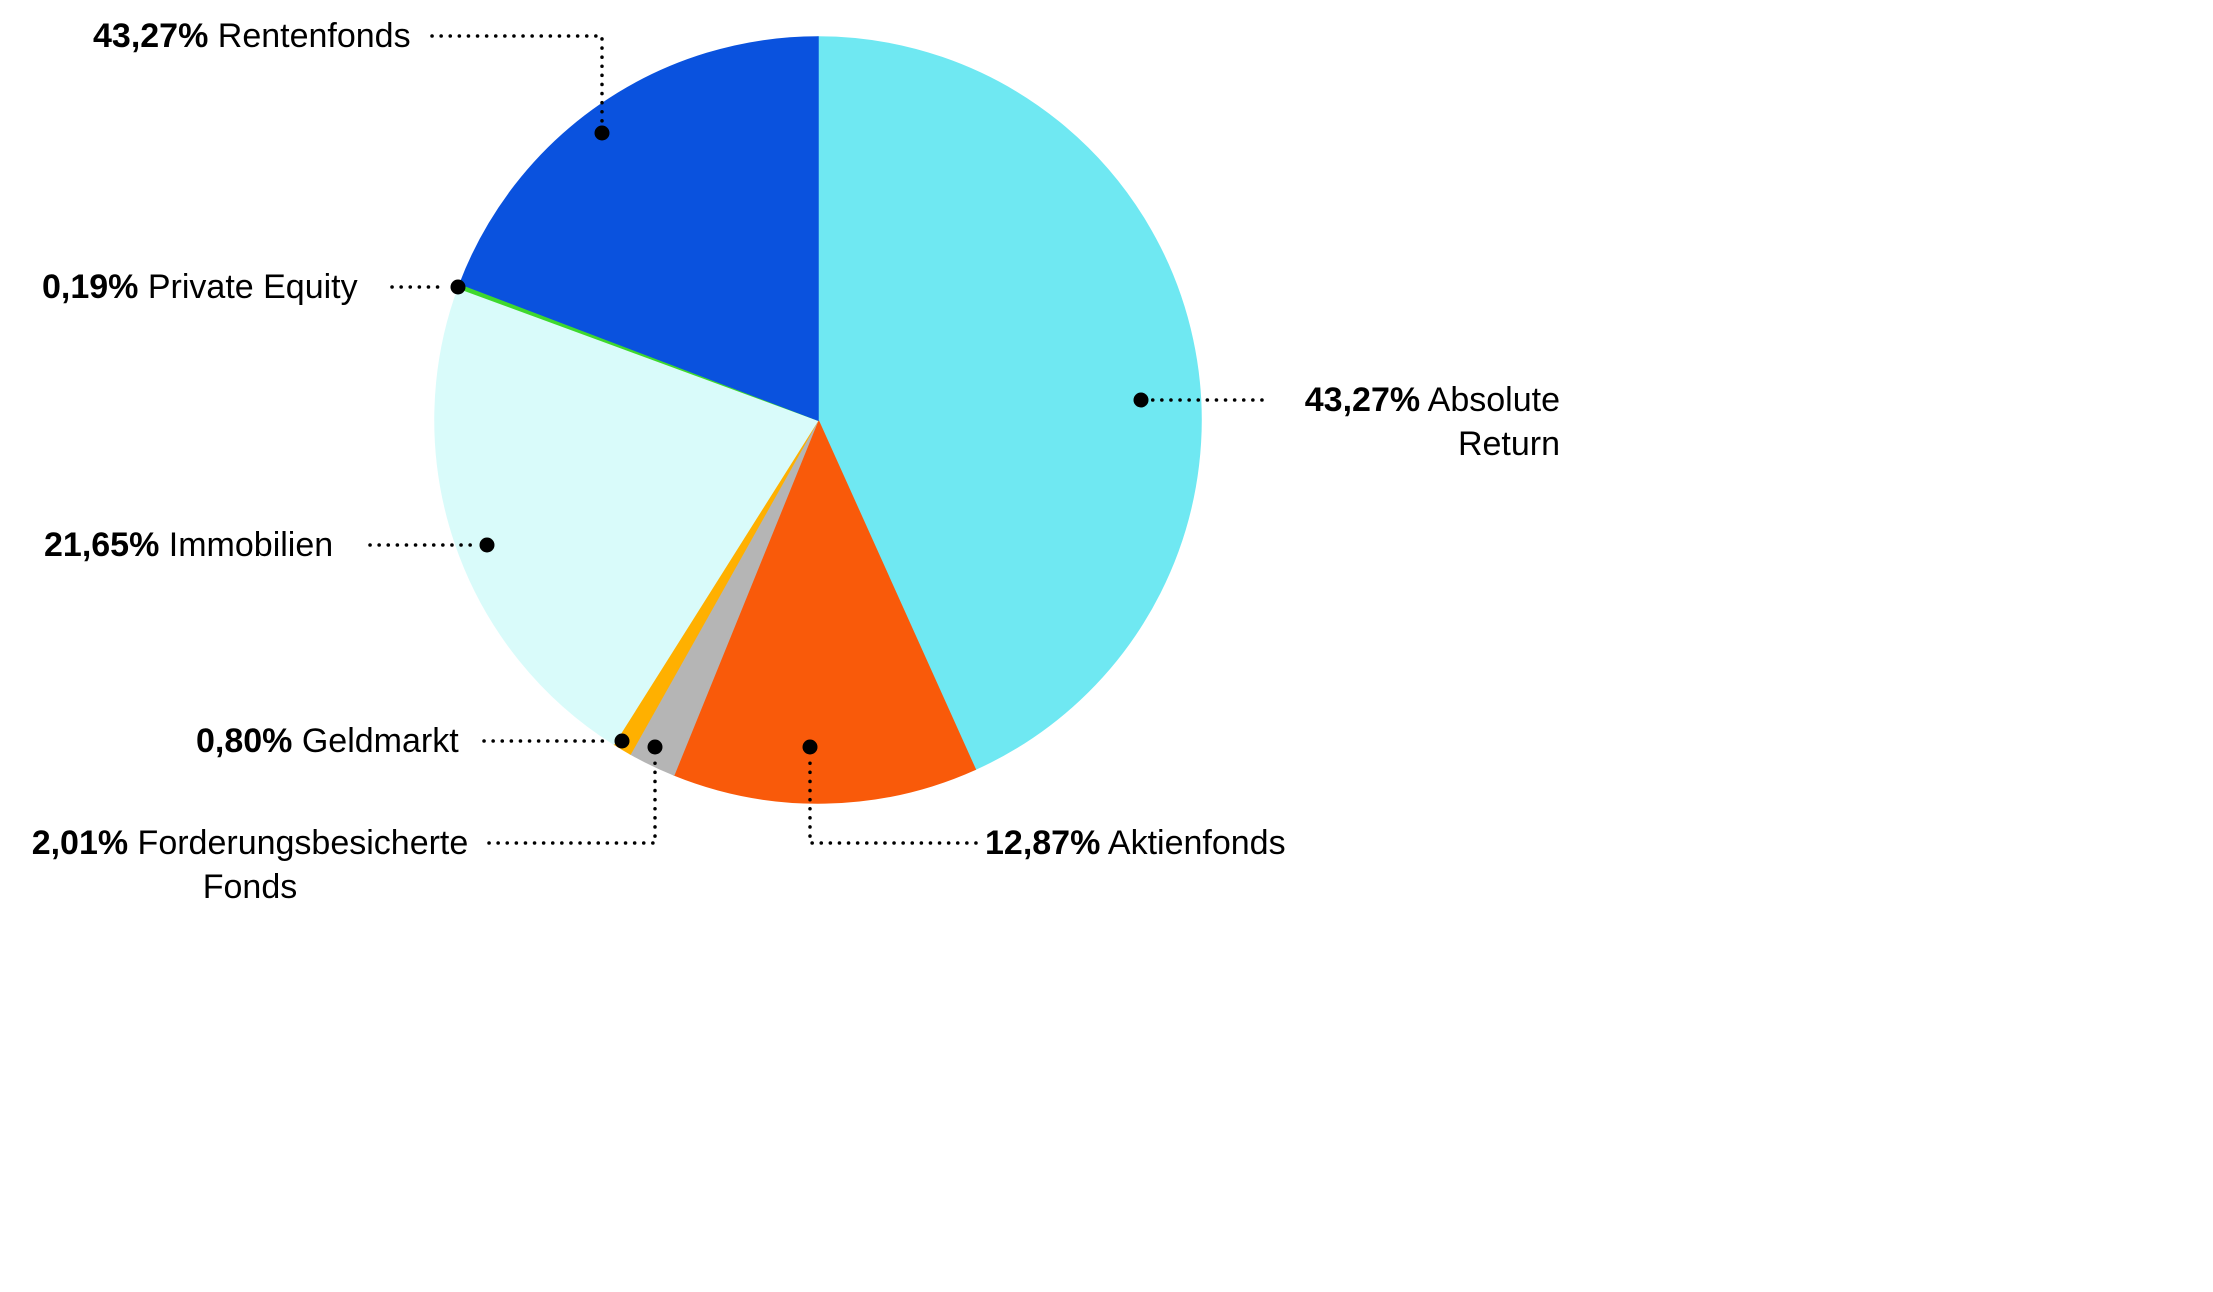 The image size is (2213, 1292). What do you see at coordinates (1410, 422) in the screenshot?
I see `callout-absolute-return: 43,27% Absolute Return` at bounding box center [1410, 422].